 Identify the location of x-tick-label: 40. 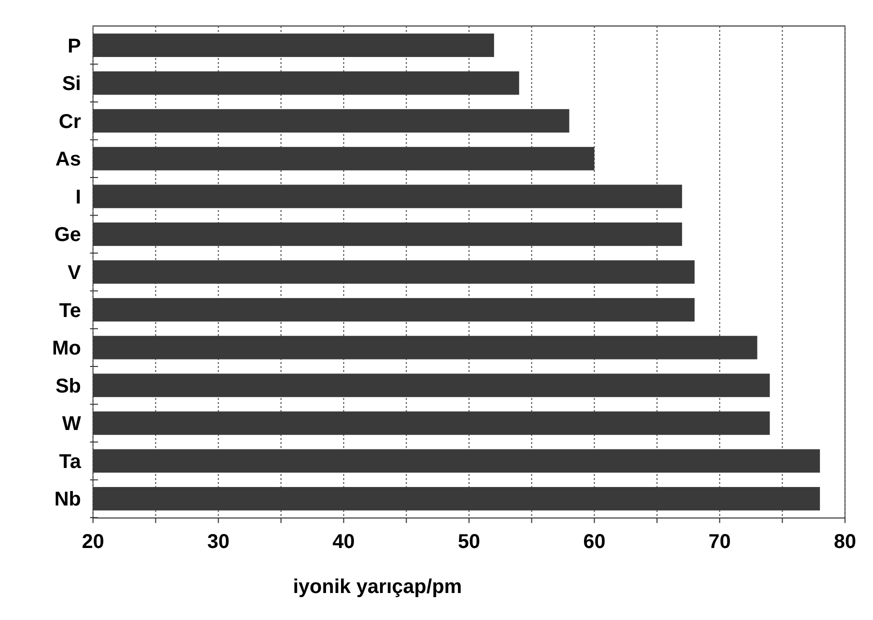
(343, 542).